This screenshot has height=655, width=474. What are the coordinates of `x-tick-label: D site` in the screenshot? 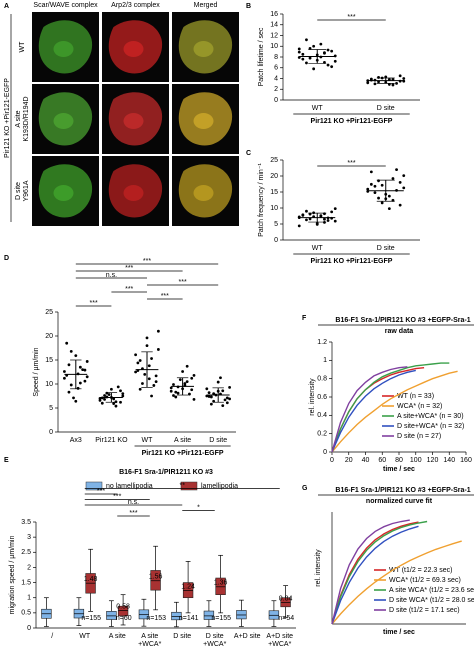 It's located at (218, 440).